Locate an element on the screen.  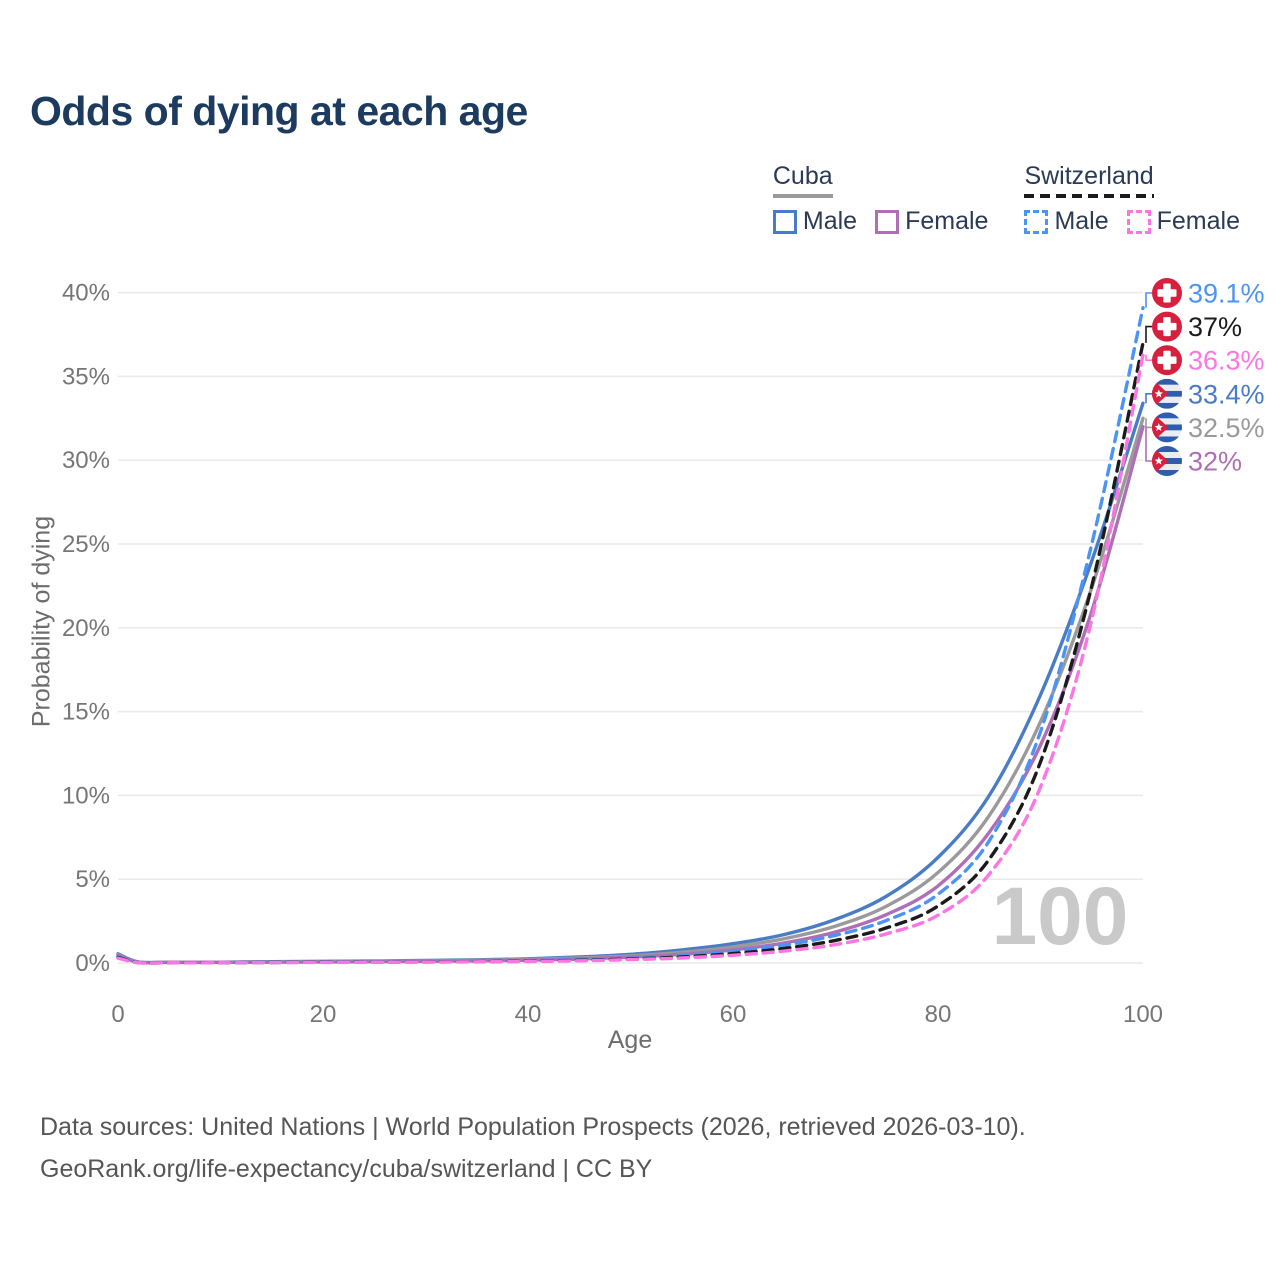
legend-group-switzerland: Switzerland Male Female is located at coordinates (1132, 199).